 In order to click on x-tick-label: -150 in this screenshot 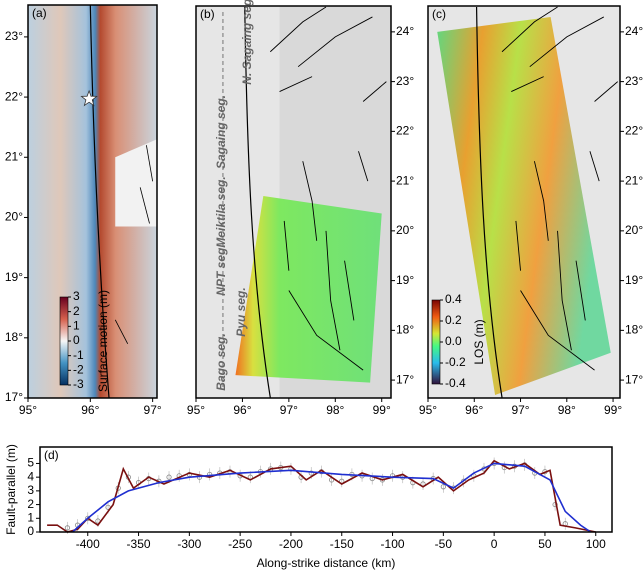, I will do `click(342, 544)`.